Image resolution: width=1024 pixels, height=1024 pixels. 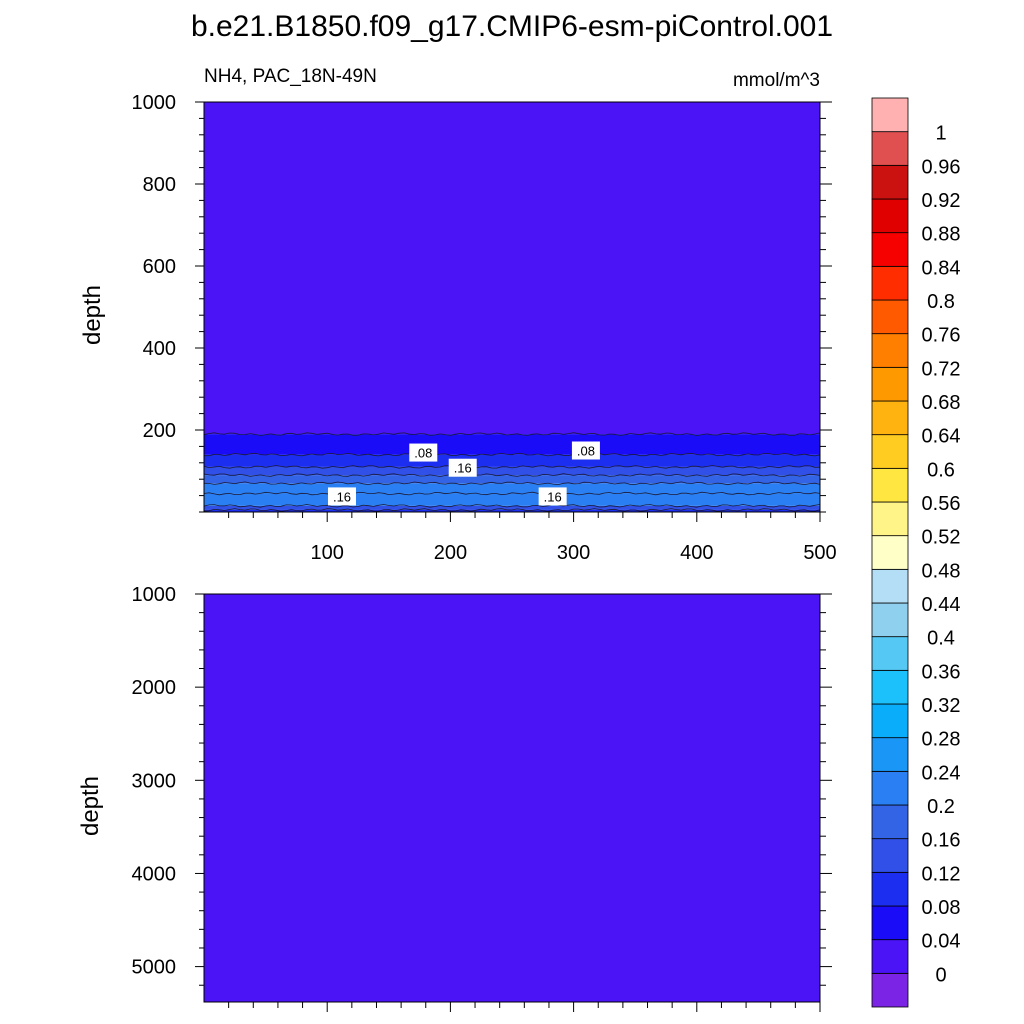 I want to click on colorbar-label: 0.96, so click(x=941, y=167).